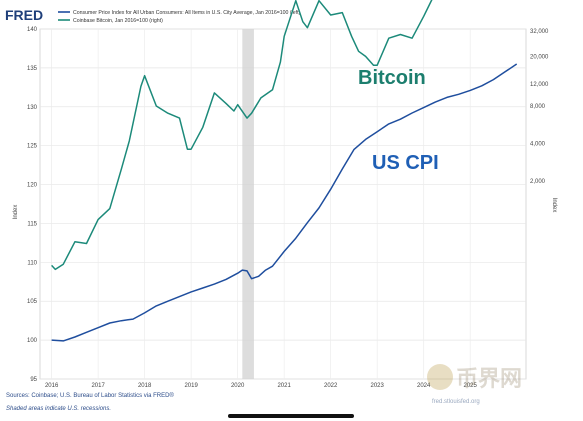 Image resolution: width=583 pixels, height=421 pixels. I want to click on right-axis-ticks: 2,000 4,000 8,000 12,000 20,000 32,000, so click(539, 107).